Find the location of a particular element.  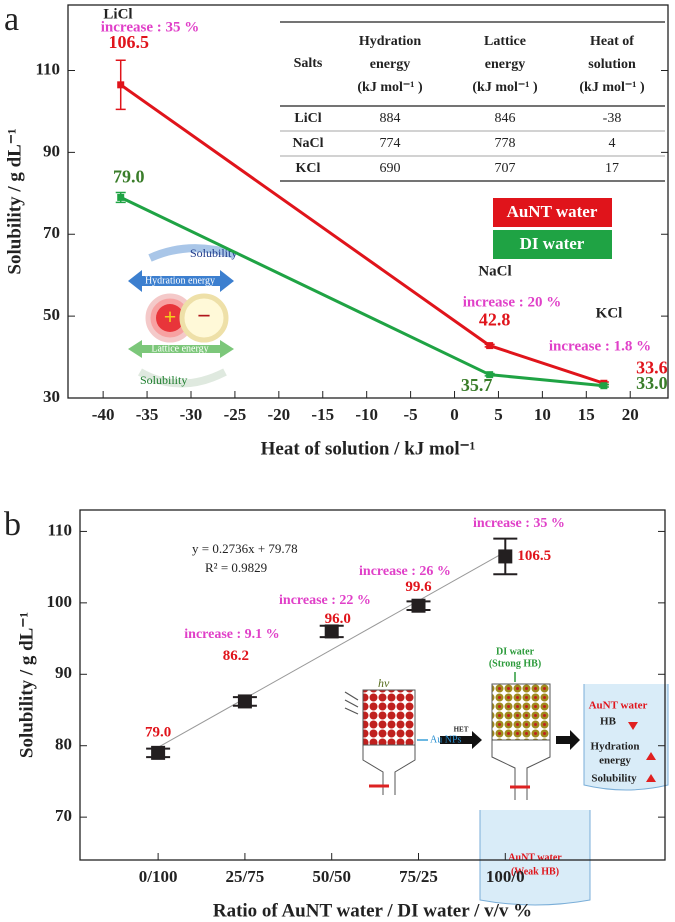

table-header: Heat of is located at coordinates (612, 41).